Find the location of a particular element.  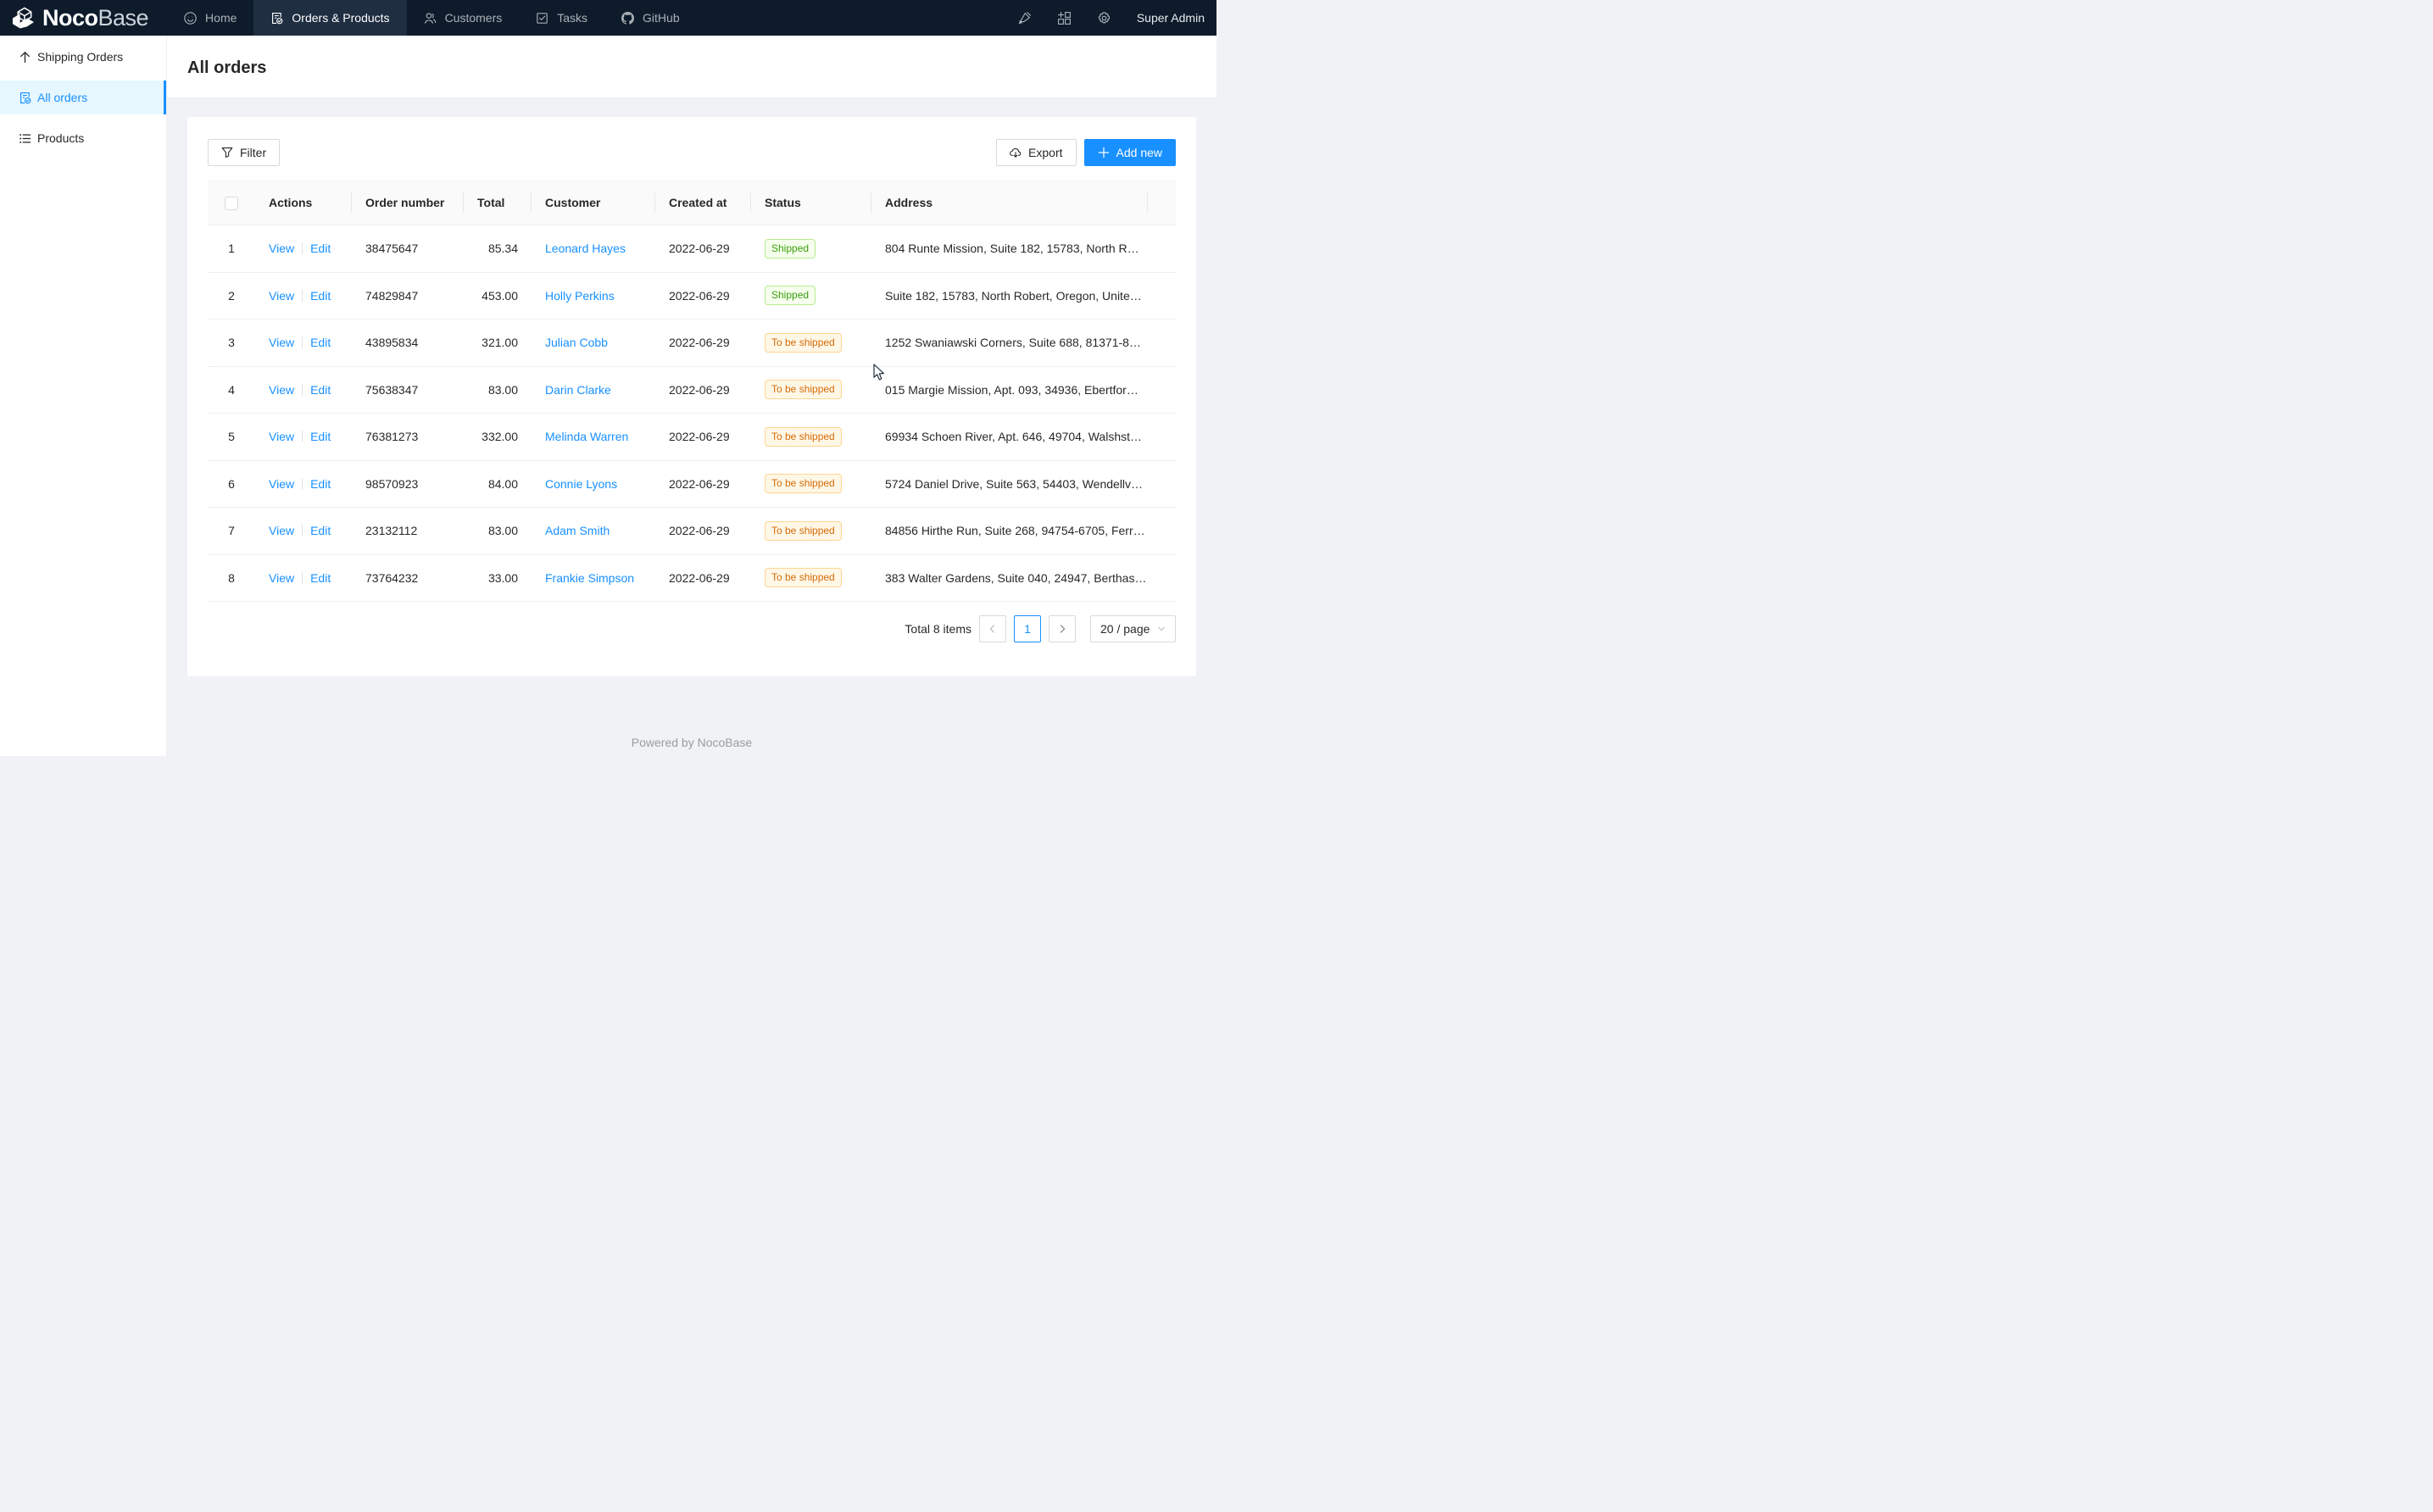

add-new-button: Add new is located at coordinates (1130, 153).